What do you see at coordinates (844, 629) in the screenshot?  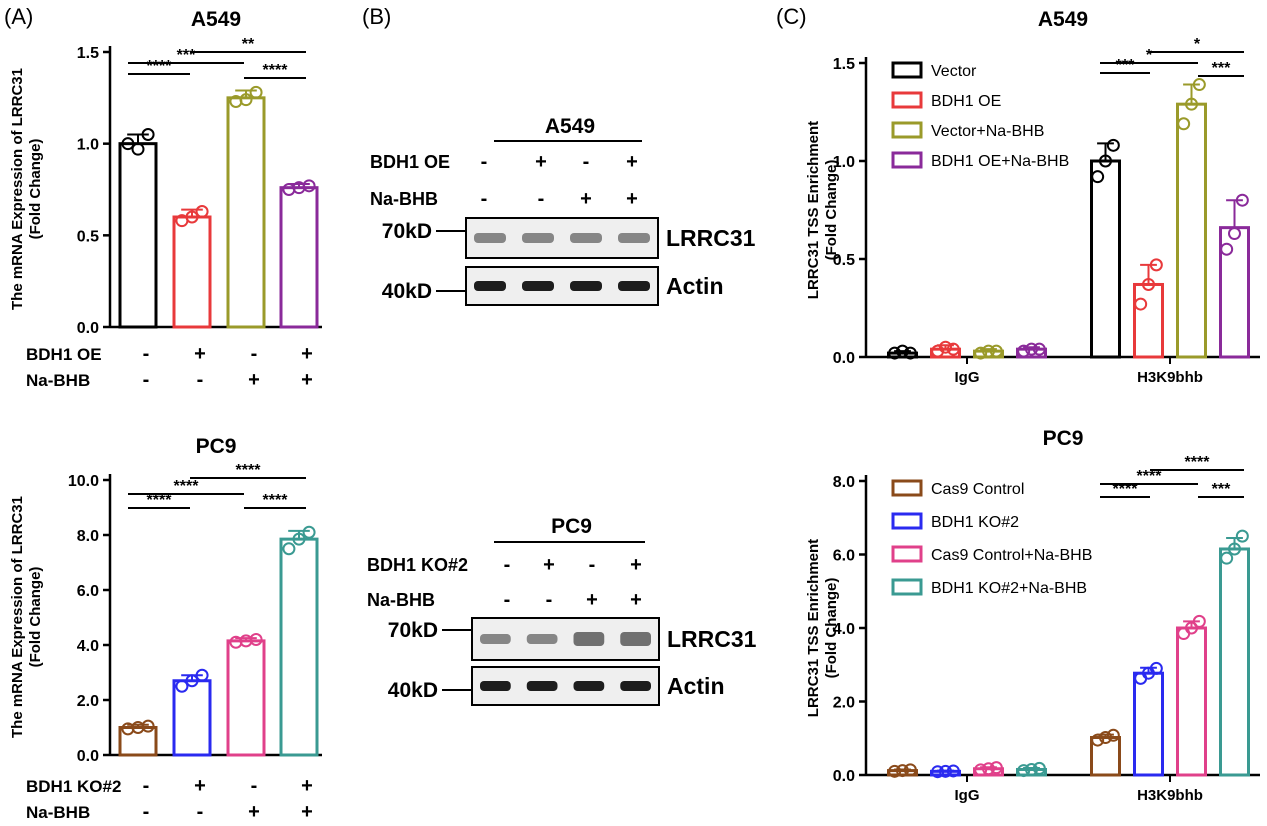 I see `y-tick-label: 4.0` at bounding box center [844, 629].